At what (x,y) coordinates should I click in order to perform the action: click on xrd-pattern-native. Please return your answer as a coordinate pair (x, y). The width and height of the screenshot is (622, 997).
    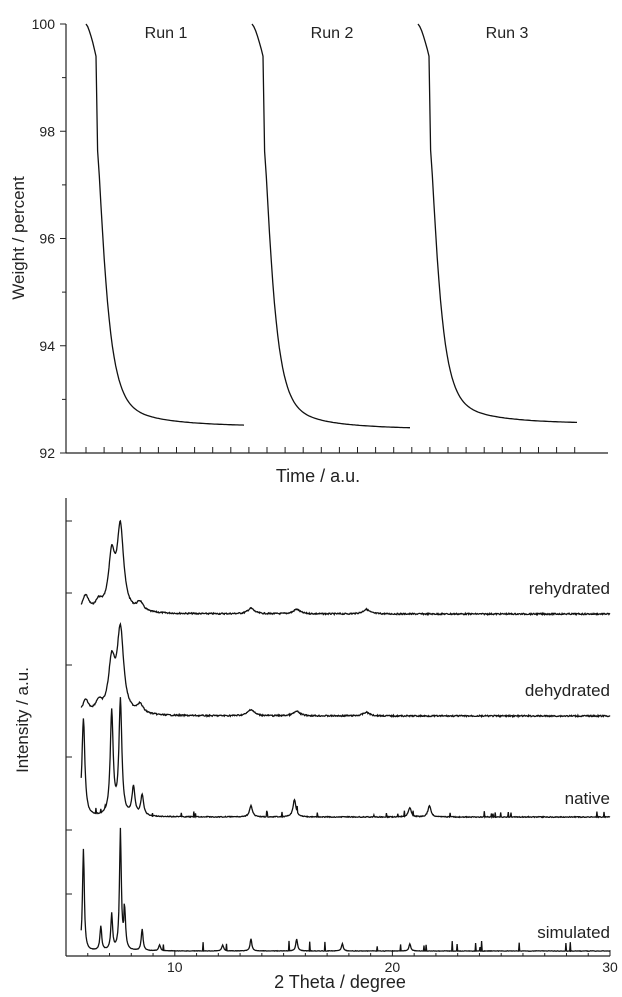
    Looking at the image, I should click on (345, 758).